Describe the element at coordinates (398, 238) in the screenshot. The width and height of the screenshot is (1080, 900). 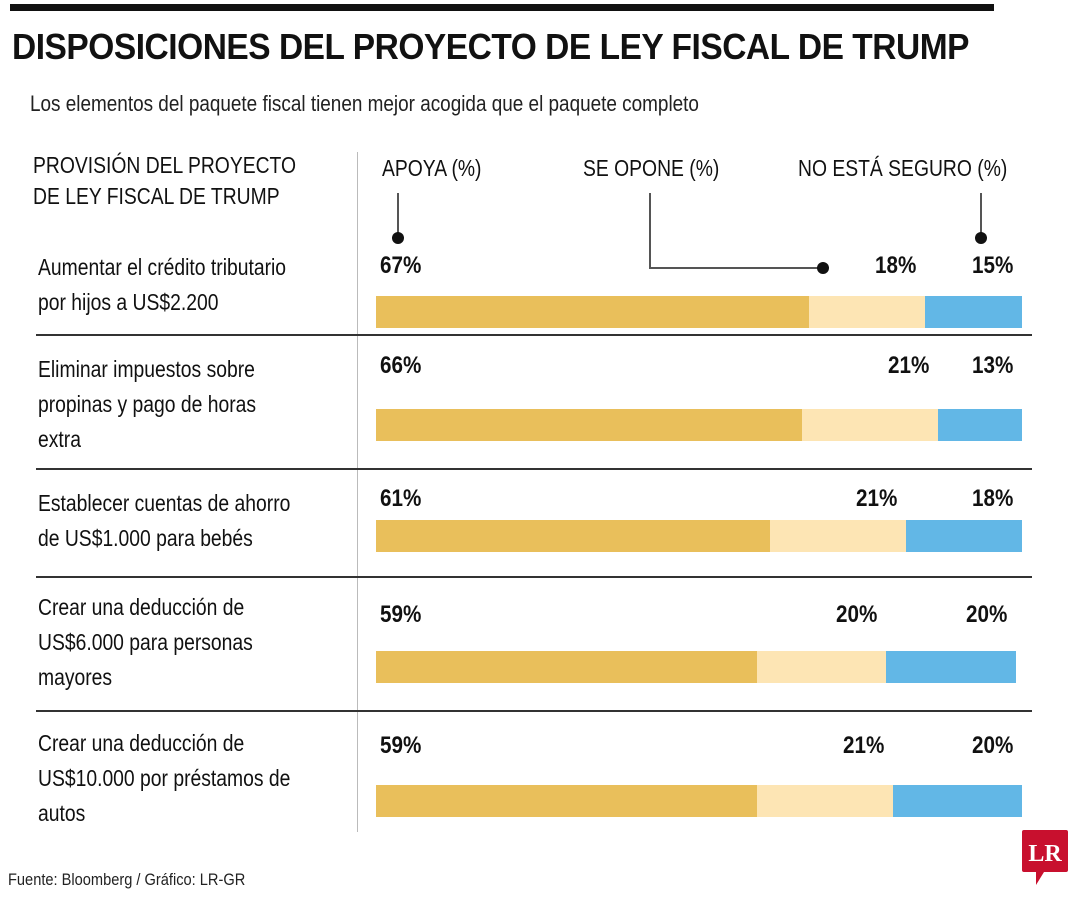
I see `leader-dot-apoya` at that location.